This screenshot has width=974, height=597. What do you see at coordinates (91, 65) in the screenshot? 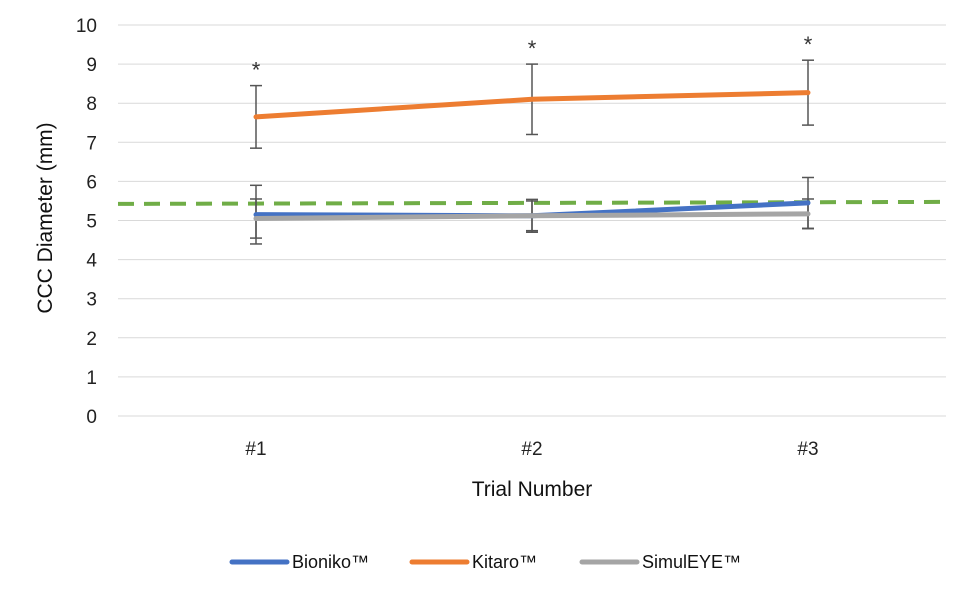
I see `y-tick-label: 9` at bounding box center [91, 65].